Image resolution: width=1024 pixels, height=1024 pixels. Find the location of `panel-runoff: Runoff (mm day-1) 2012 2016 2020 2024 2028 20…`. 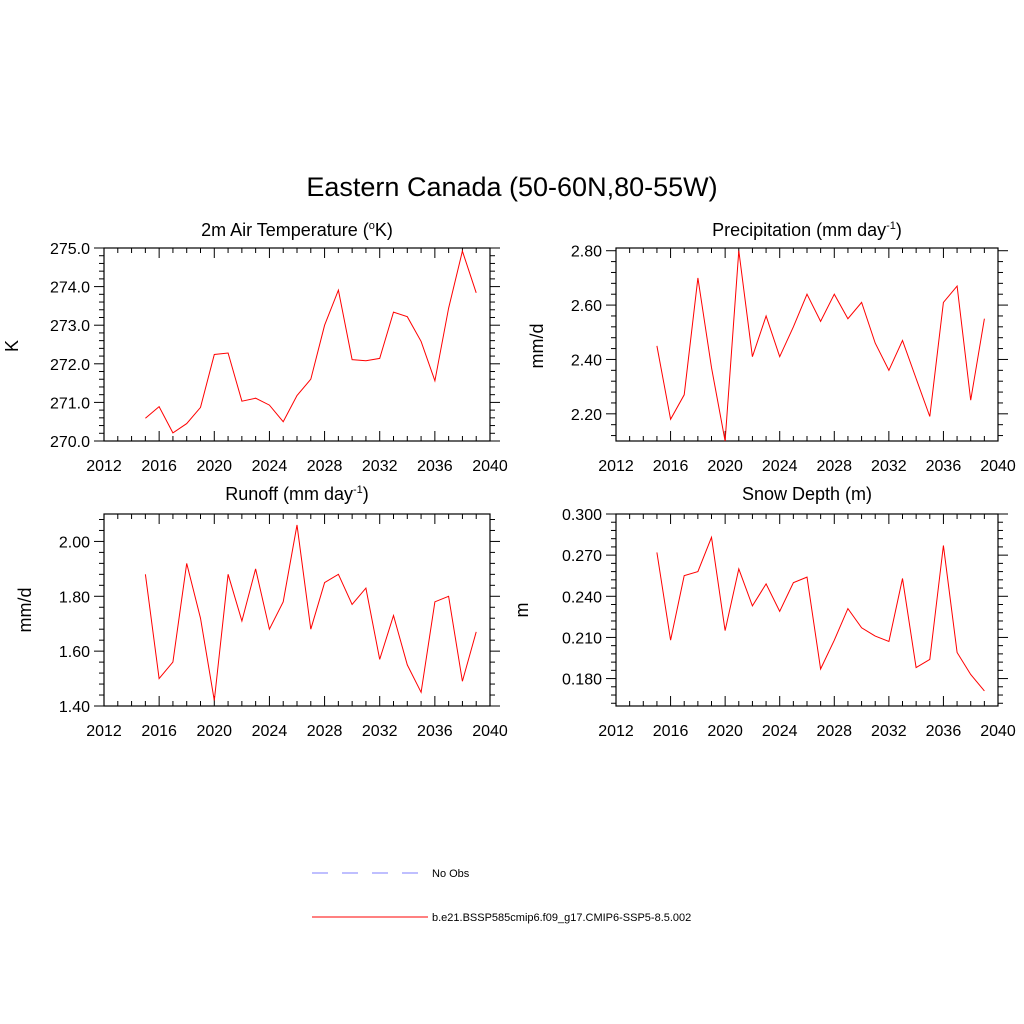

panel-runoff: Runoff (mm day-1) 2012 2016 2020 2024 2028 20… is located at coordinates (261, 612).